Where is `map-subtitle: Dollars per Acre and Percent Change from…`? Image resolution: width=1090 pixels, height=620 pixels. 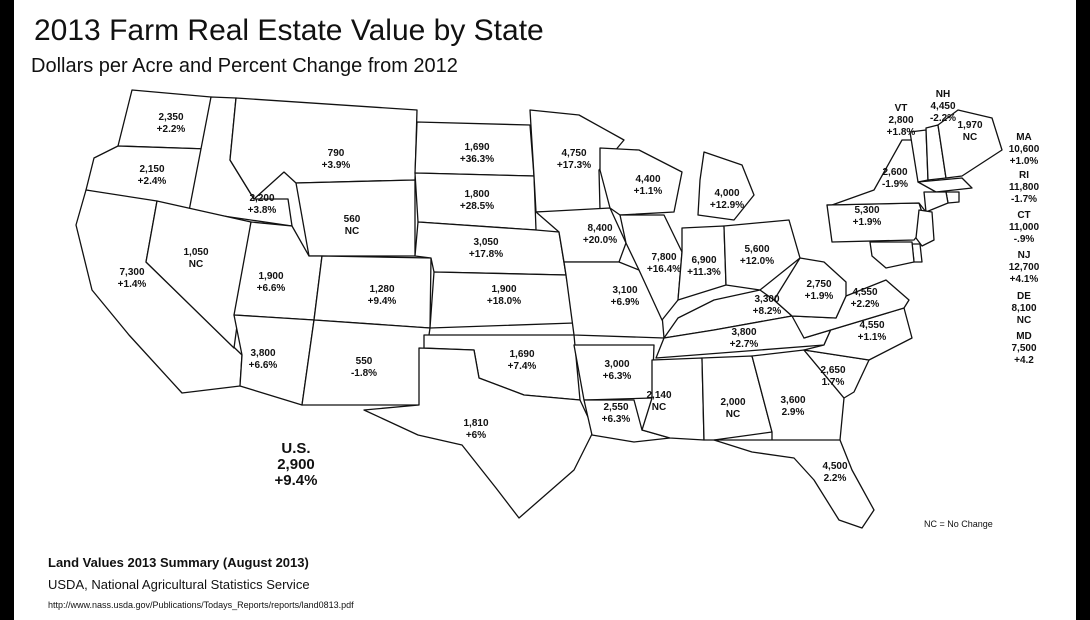 map-subtitle: Dollars per Acre and Percent Change from… is located at coordinates (244, 66).